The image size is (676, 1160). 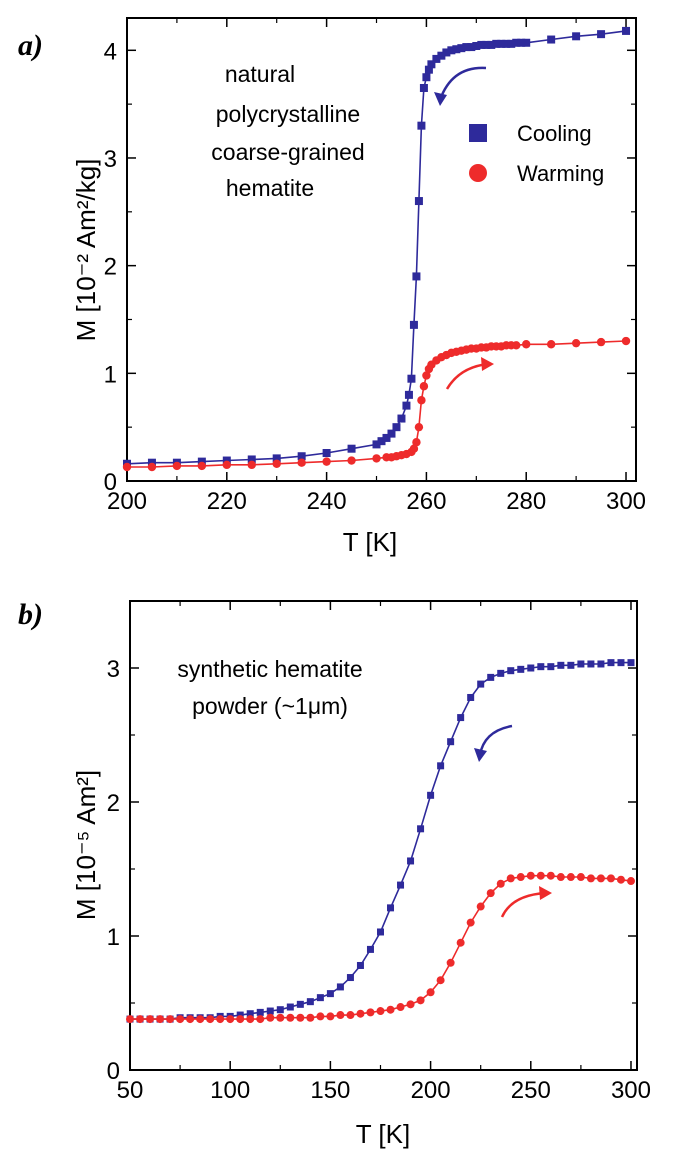 What do you see at coordinates (460, 86) in the screenshot?
I see `cooling-arrow-a` at bounding box center [460, 86].